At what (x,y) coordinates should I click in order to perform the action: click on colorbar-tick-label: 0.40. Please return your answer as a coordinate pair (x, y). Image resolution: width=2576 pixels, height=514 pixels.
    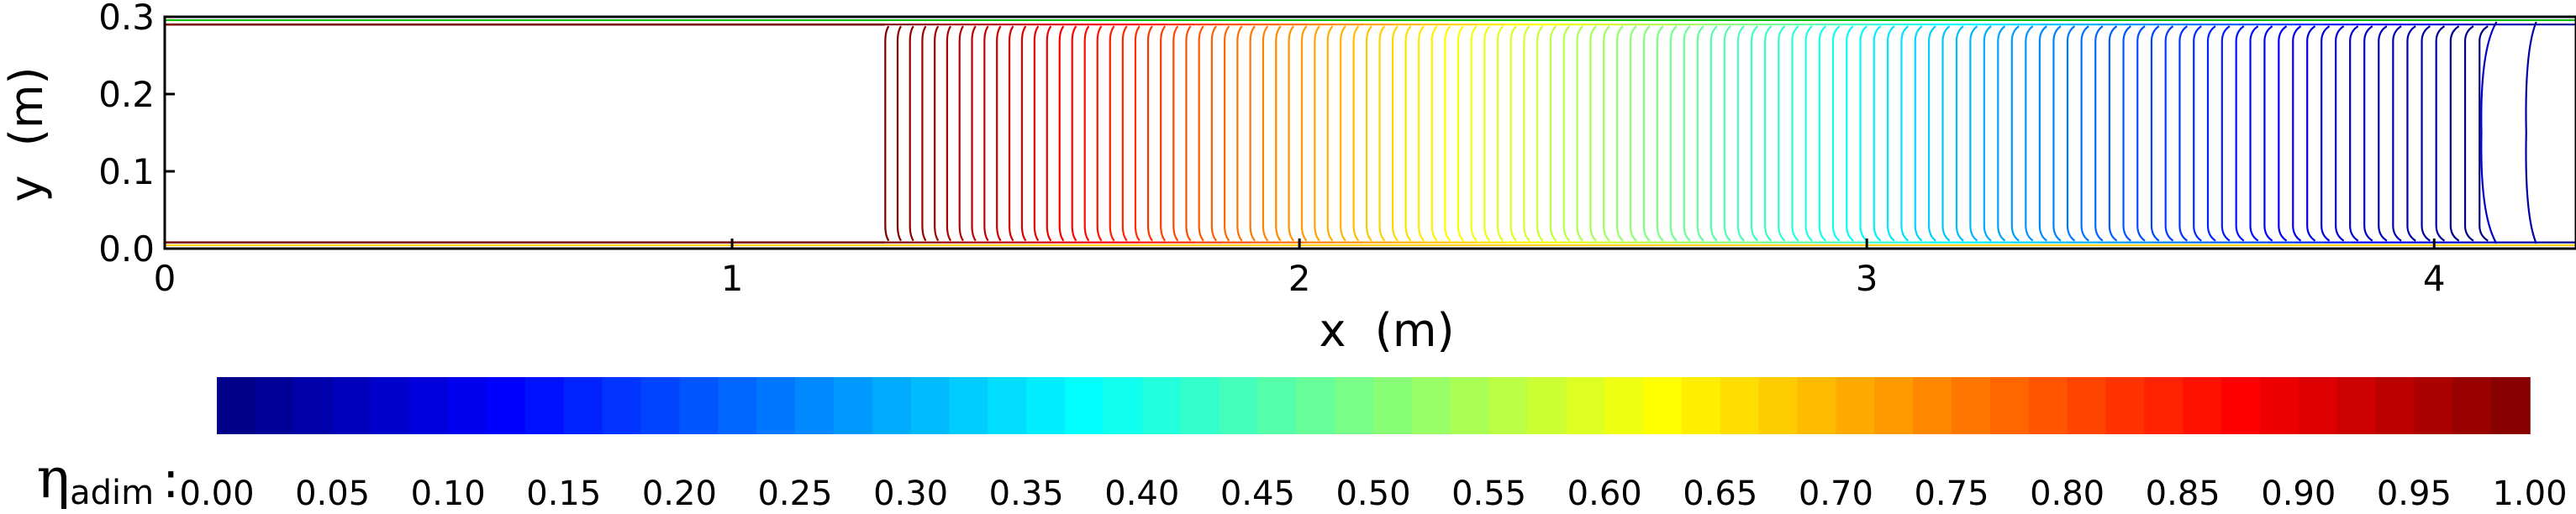
    Looking at the image, I should click on (1141, 494).